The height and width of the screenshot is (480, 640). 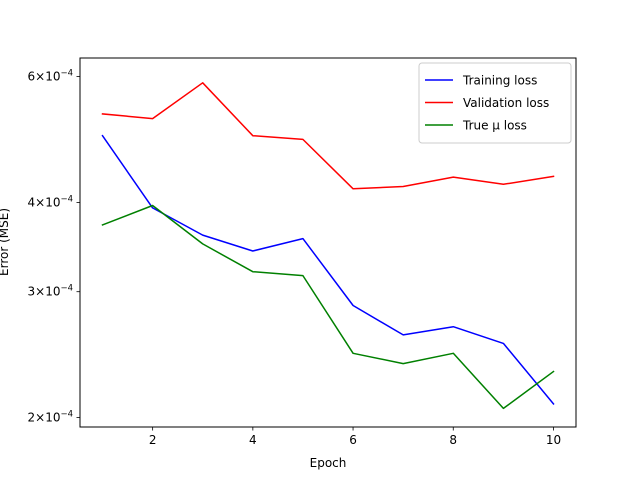 What do you see at coordinates (5, 242) in the screenshot?
I see `y-axis-label: Error (MSE)` at bounding box center [5, 242].